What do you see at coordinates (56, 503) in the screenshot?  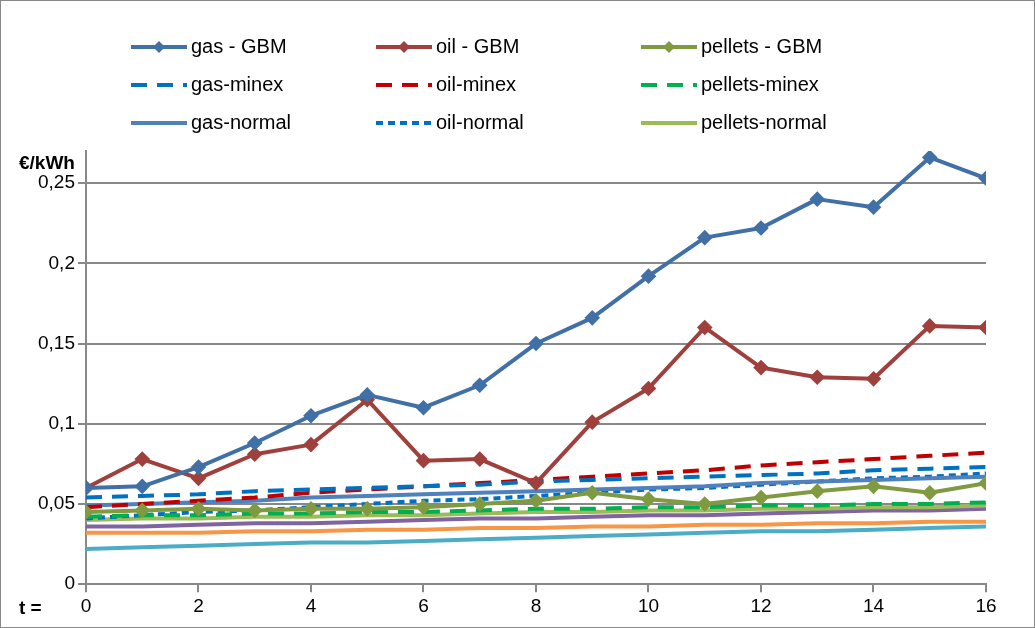 I see `y-tick-label: 0,05` at bounding box center [56, 503].